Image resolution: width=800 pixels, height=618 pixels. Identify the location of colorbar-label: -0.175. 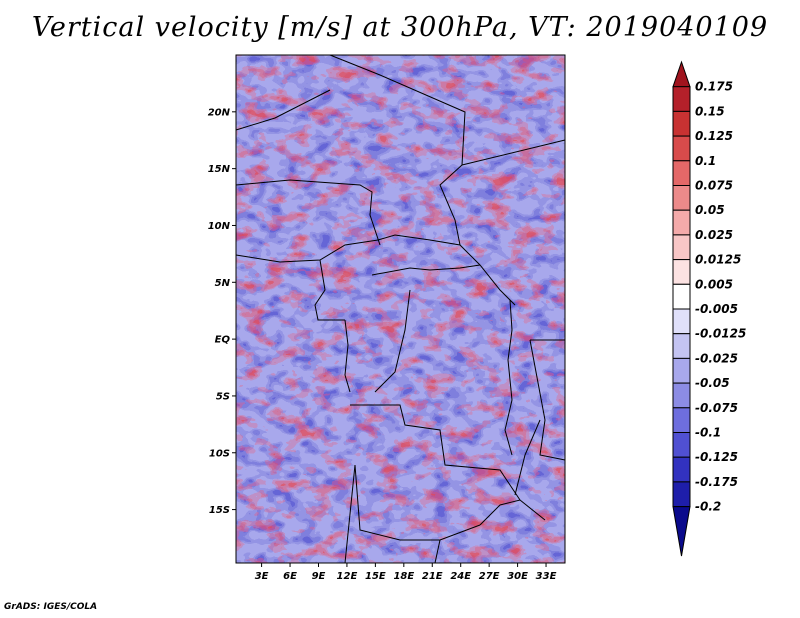
(716, 482).